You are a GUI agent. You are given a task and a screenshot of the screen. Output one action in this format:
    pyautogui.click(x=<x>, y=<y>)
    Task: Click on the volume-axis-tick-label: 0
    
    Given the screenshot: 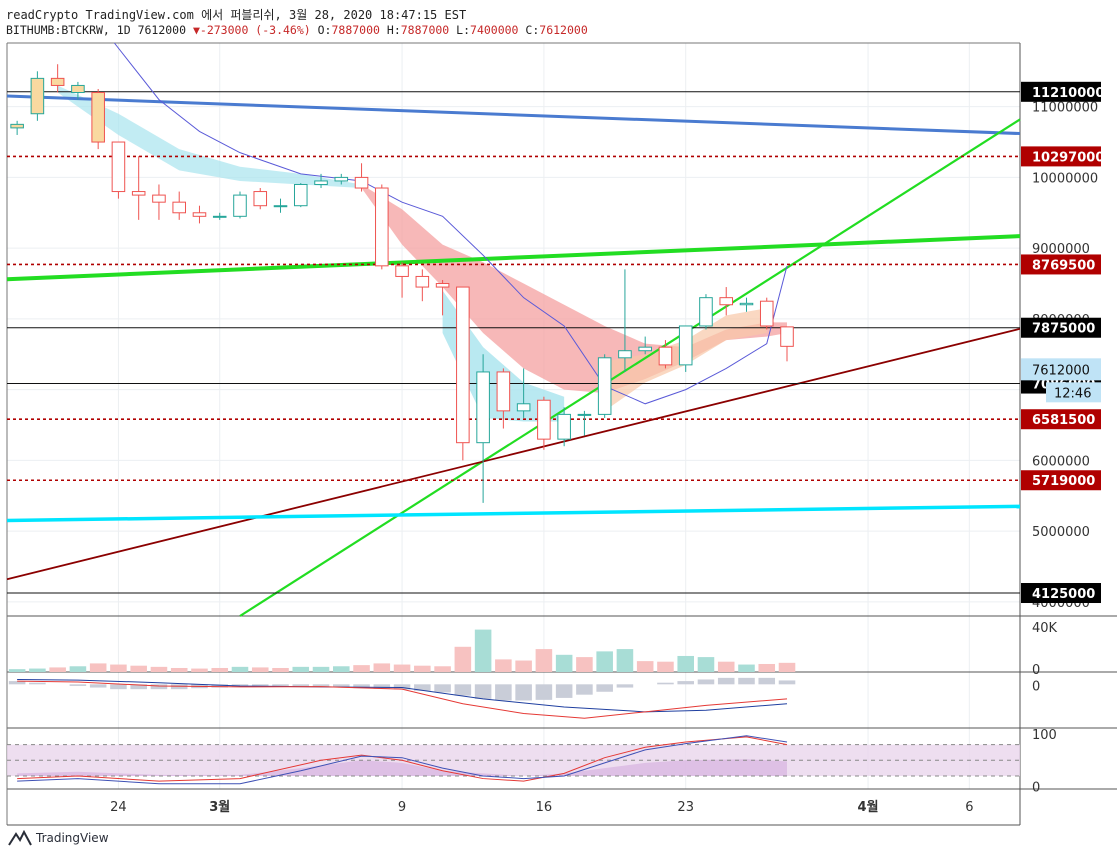 What is the action you would take?
    pyautogui.click(x=1036, y=670)
    